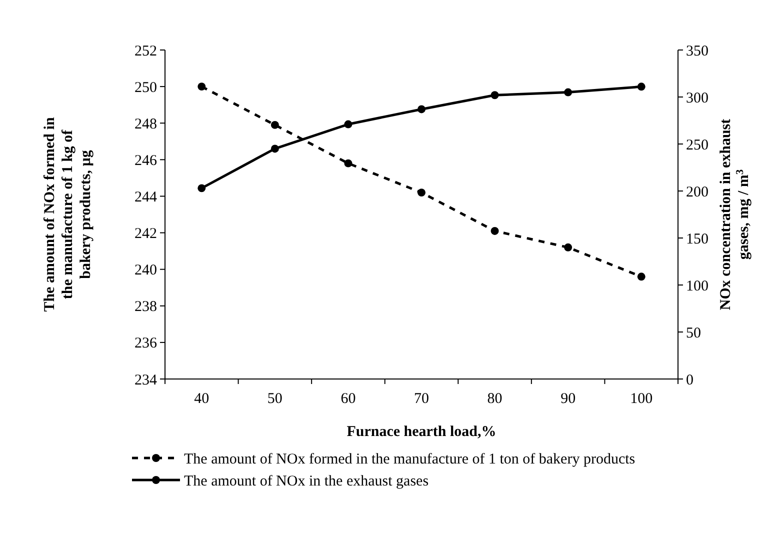  I want to click on x-tick-label: 100, so click(641, 399).